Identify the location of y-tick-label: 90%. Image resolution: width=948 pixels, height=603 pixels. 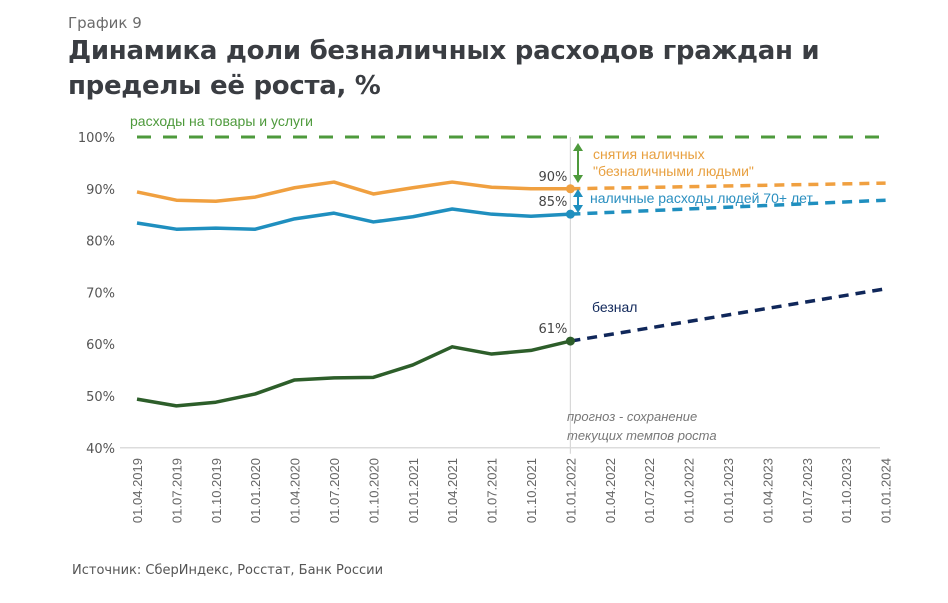
(100, 190).